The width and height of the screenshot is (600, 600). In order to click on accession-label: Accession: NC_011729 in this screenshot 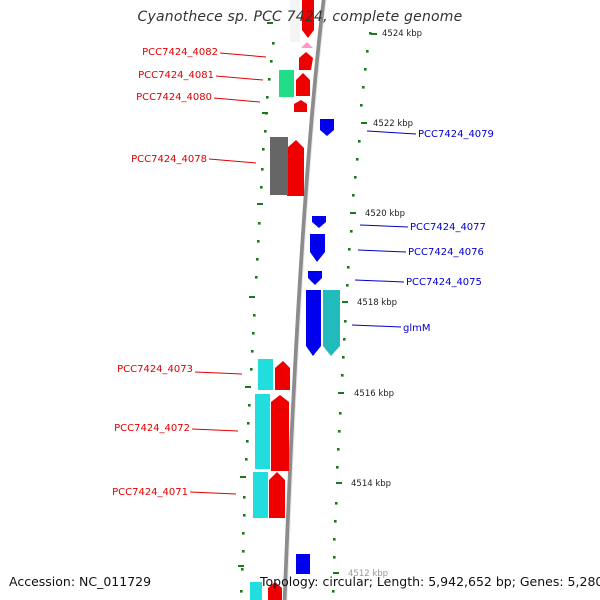, I will do `click(80, 581)`.